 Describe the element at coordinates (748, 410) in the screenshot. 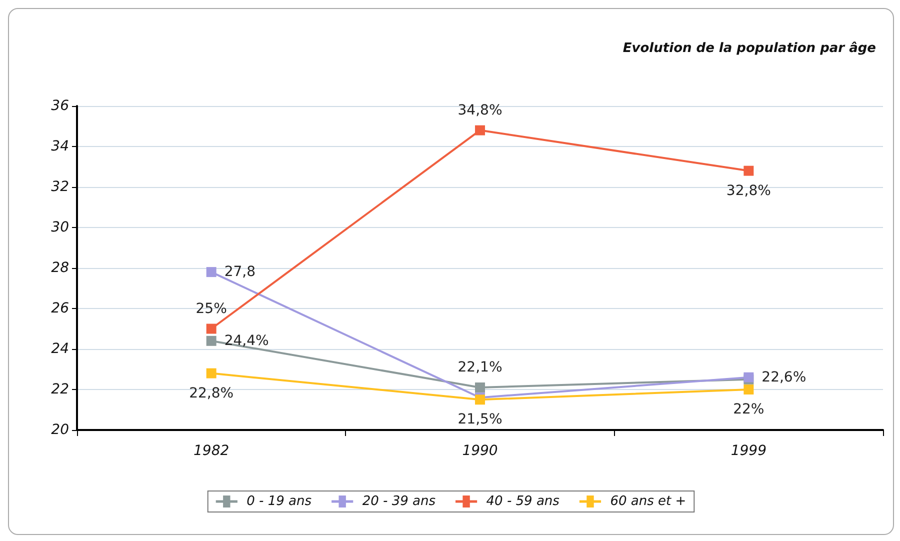

I see `data-label: 22%` at that location.